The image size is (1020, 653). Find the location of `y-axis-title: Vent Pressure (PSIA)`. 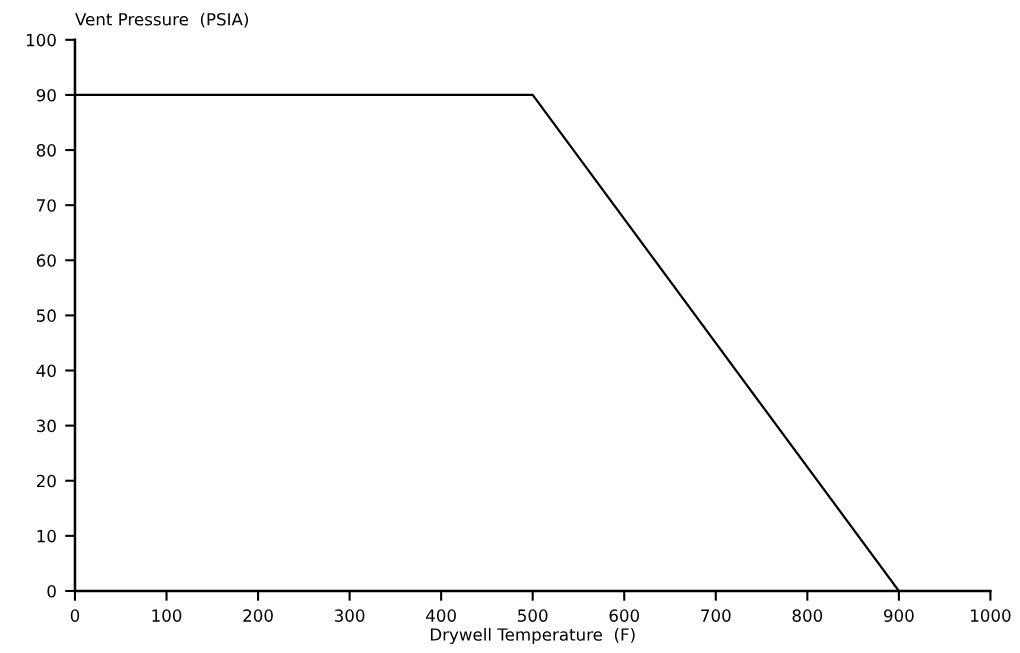

y-axis-title: Vent Pressure (PSIA) is located at coordinates (161, 20).